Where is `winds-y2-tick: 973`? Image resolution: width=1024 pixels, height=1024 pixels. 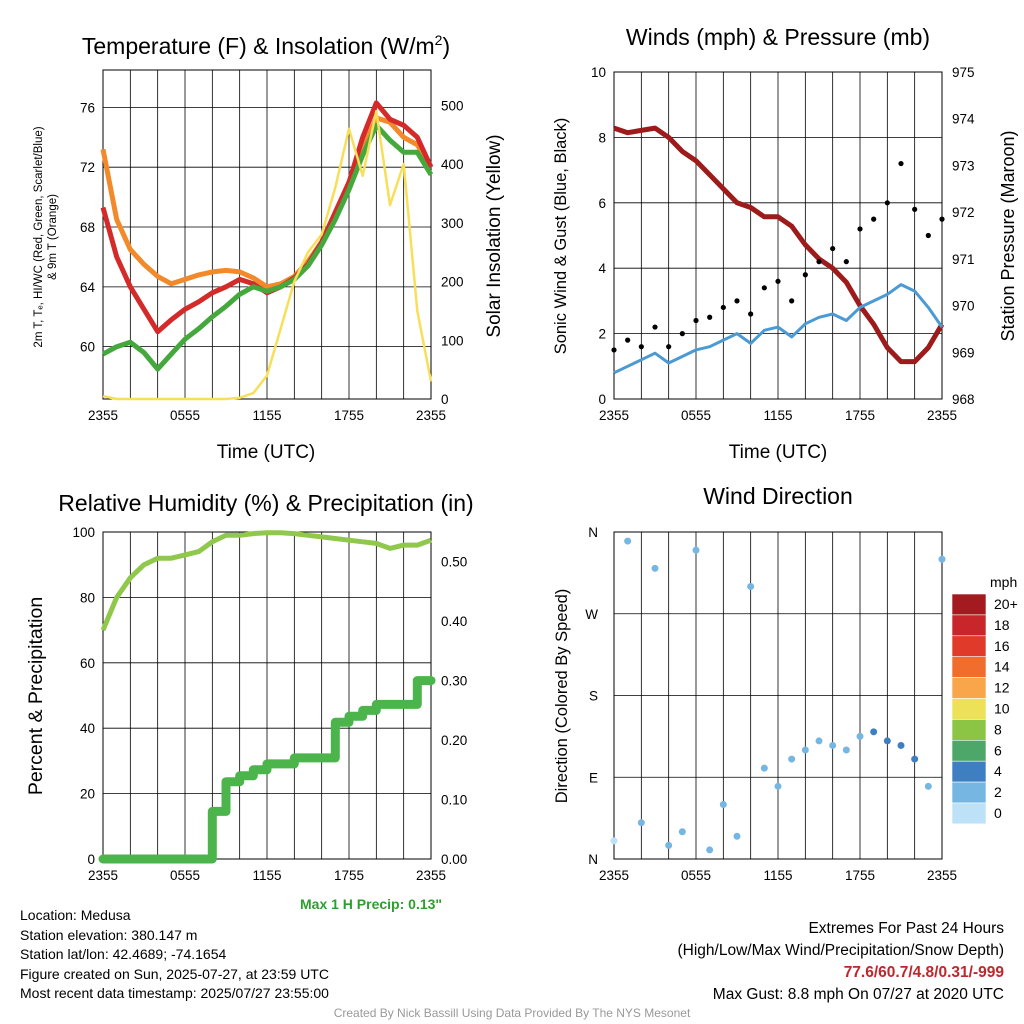
winds-y2-tick: 973 is located at coordinates (963, 165).